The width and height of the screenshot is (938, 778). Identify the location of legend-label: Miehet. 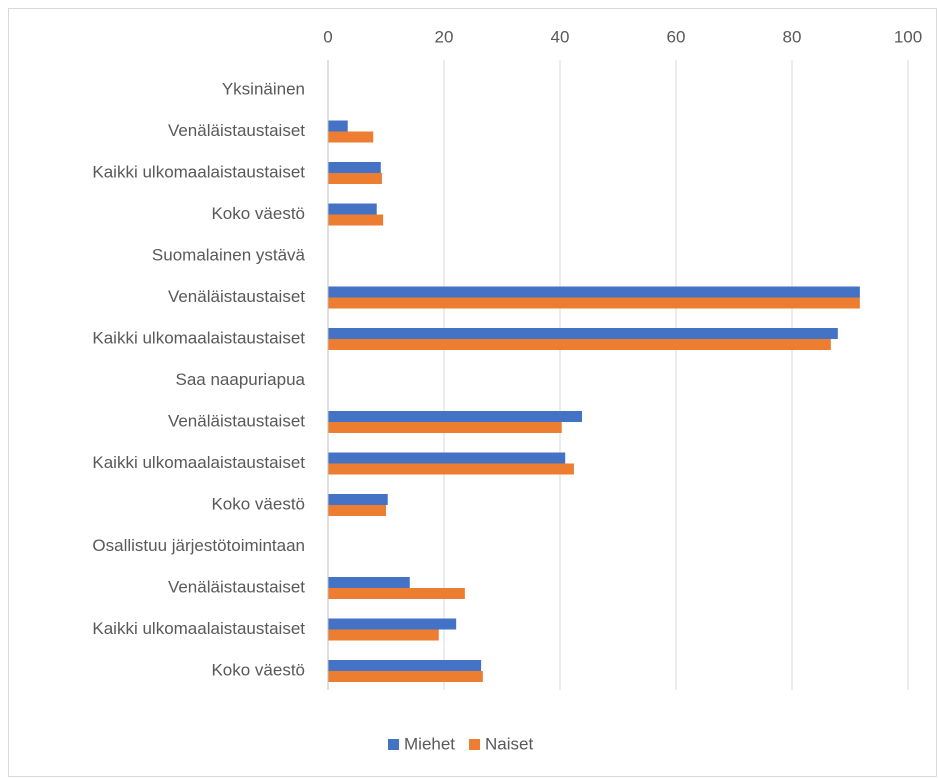
(429, 743).